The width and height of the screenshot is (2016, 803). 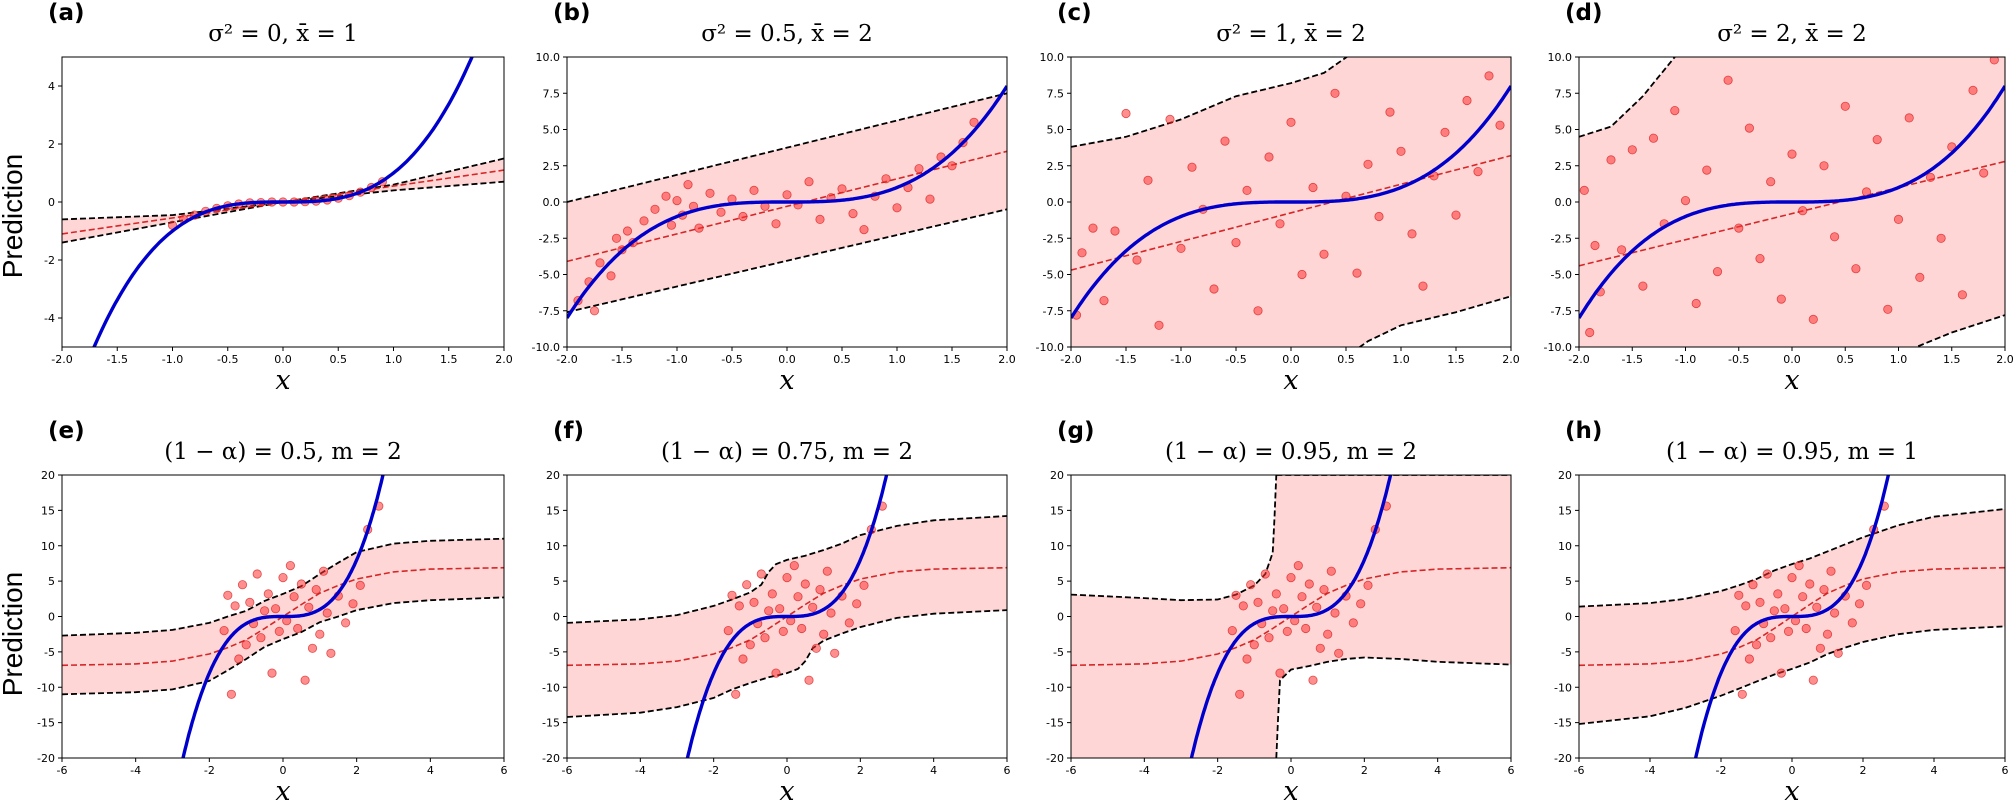 What do you see at coordinates (62, 770) in the screenshot?
I see `x-tick-label: -6` at bounding box center [62, 770].